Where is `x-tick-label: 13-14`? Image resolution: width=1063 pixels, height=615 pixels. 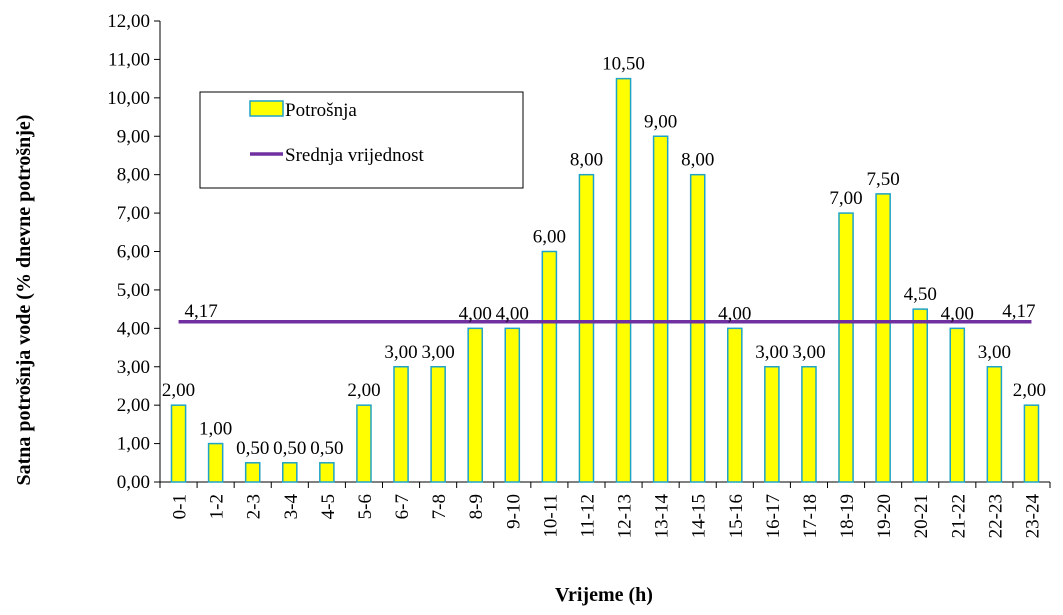 x-tick-label: 13-14 is located at coordinates (662, 516).